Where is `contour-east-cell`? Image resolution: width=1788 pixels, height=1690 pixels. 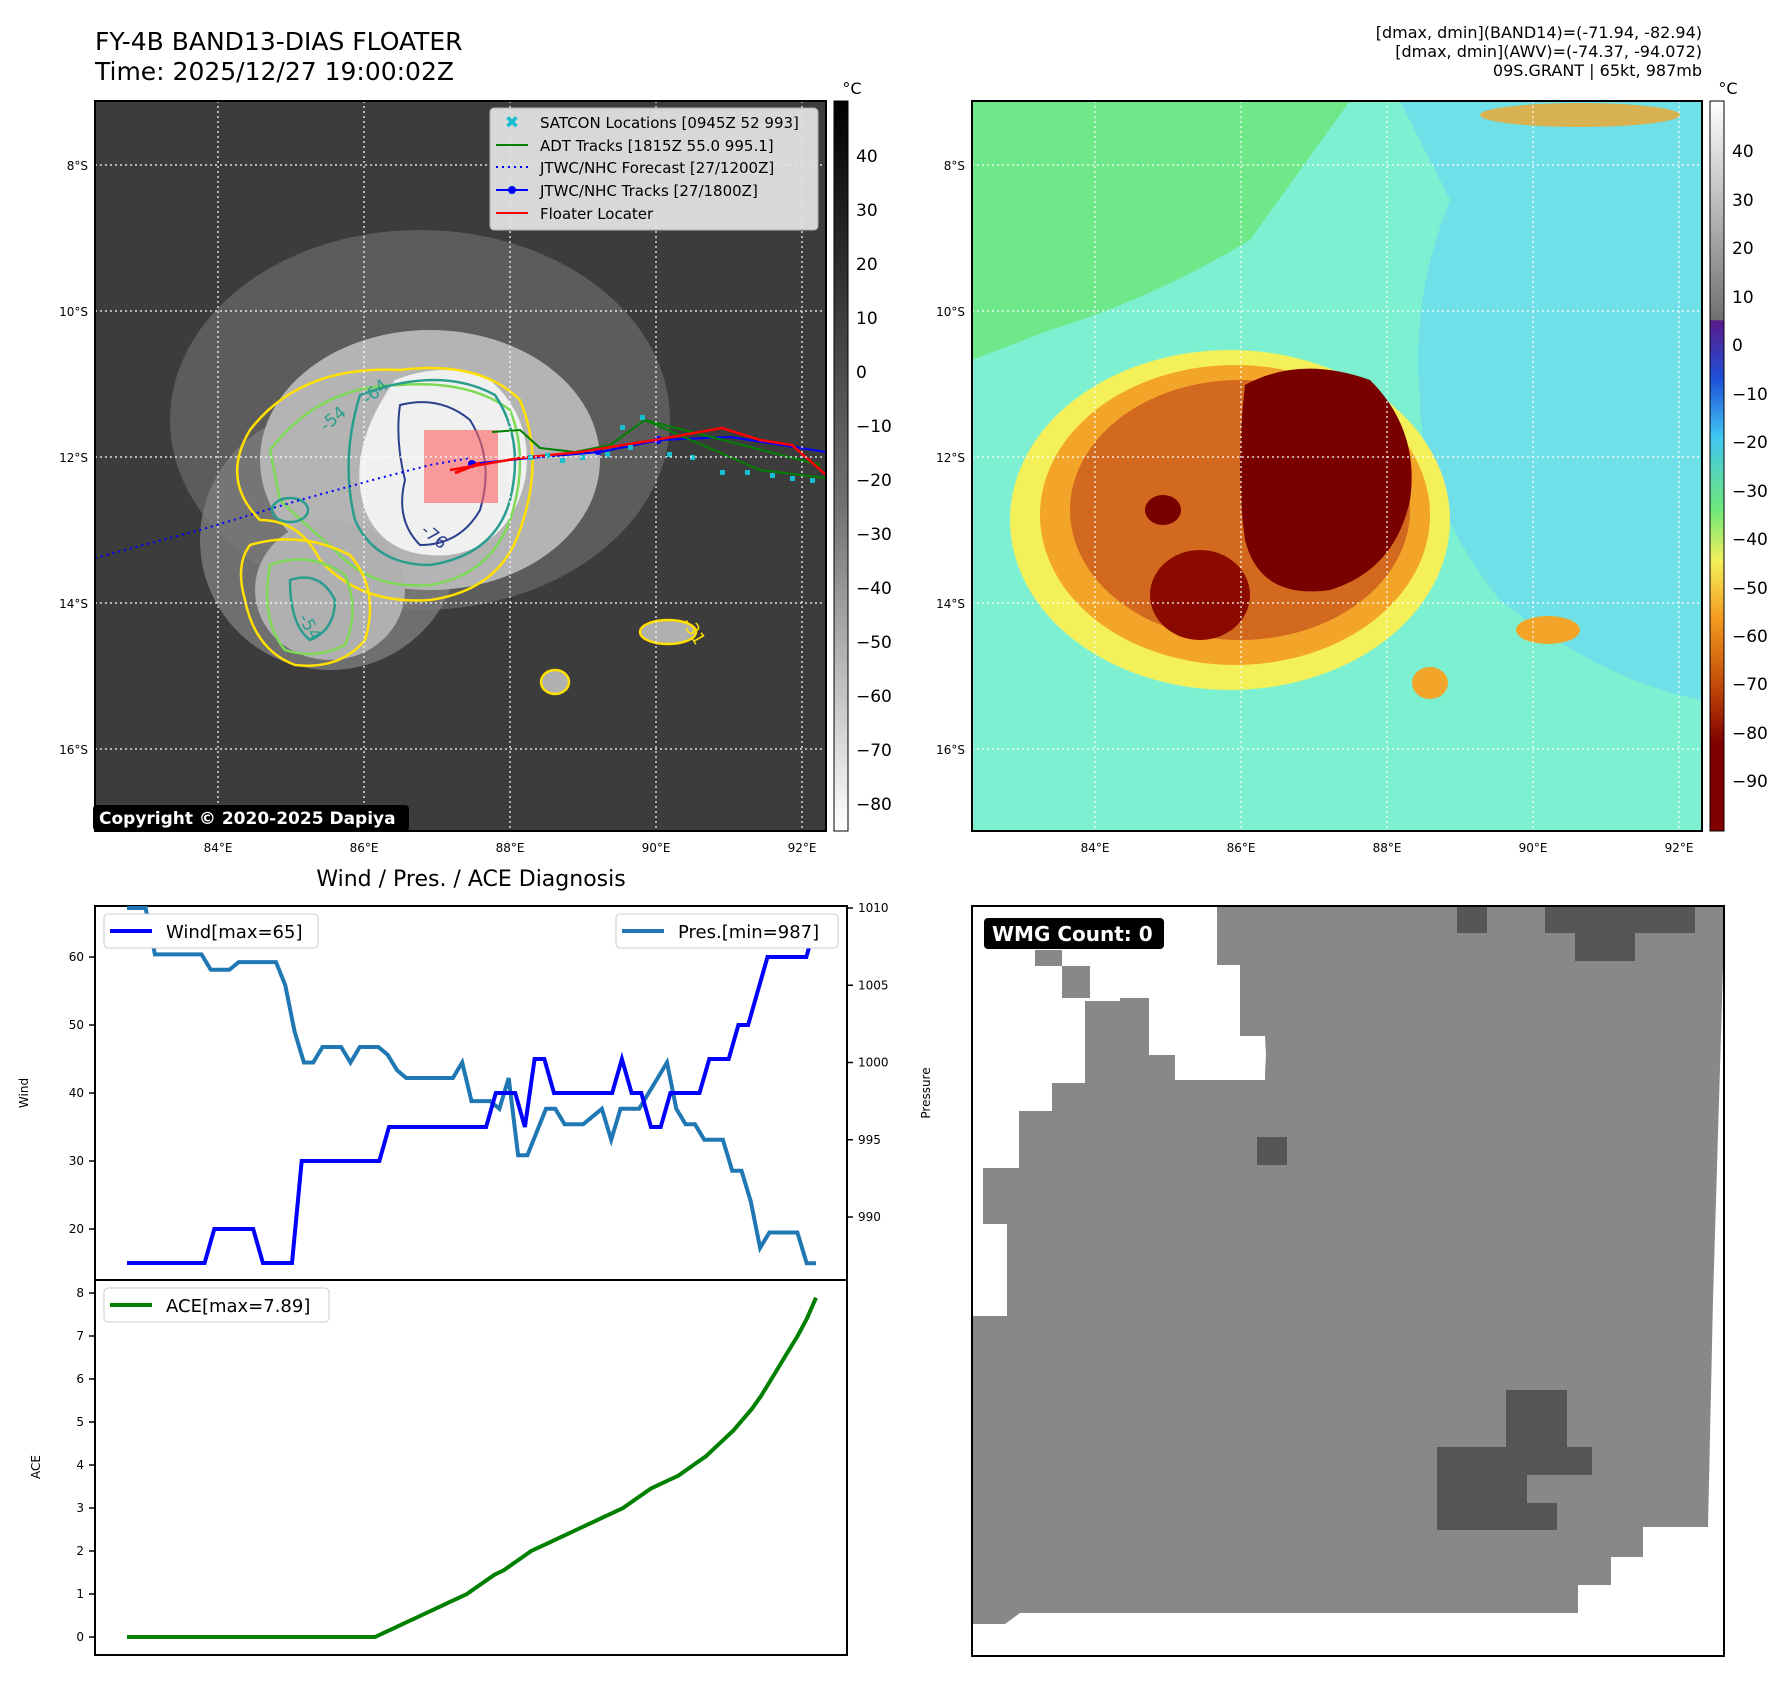
contour-east-cell is located at coordinates (668, 632).